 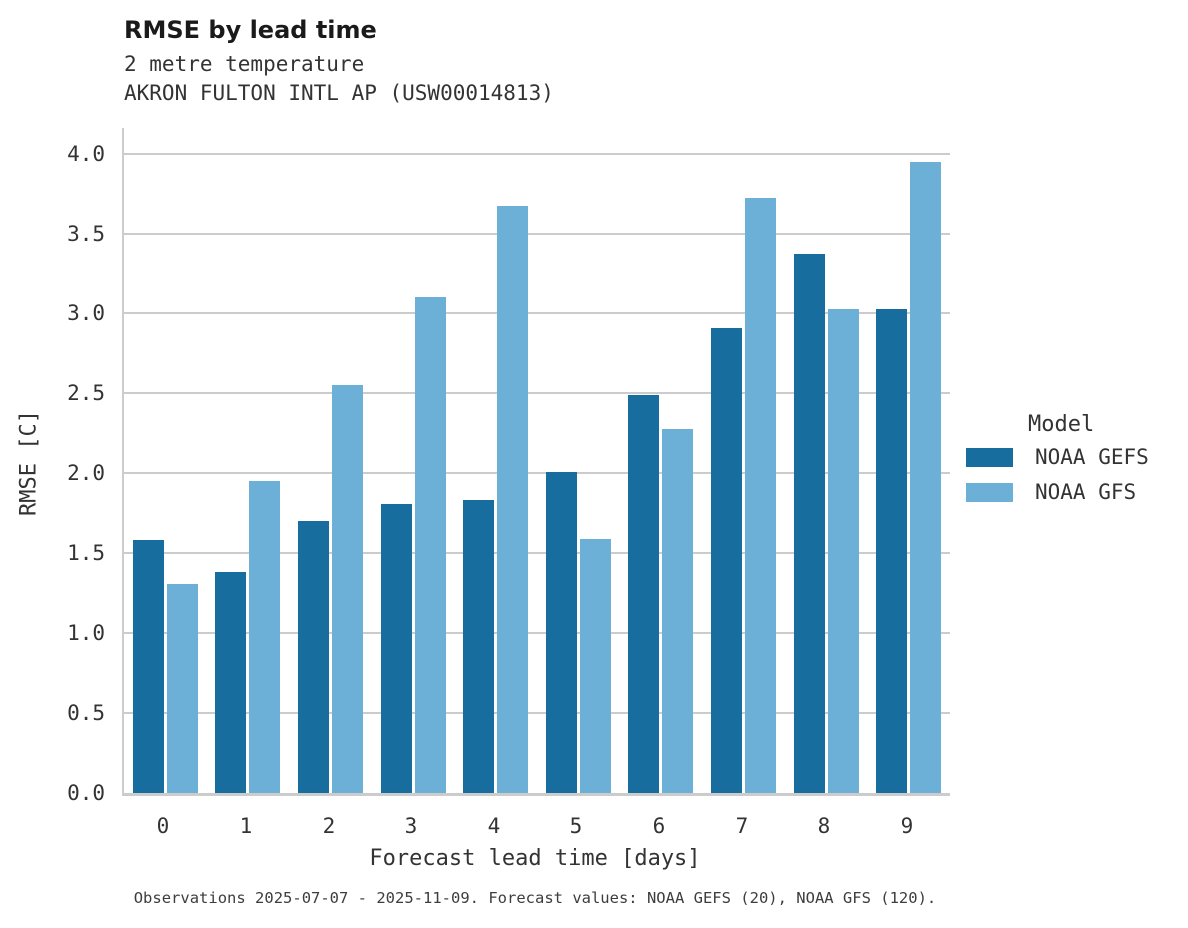 What do you see at coordinates (86, 473) in the screenshot?
I see `y-tick-label-2.0: 2.0` at bounding box center [86, 473].